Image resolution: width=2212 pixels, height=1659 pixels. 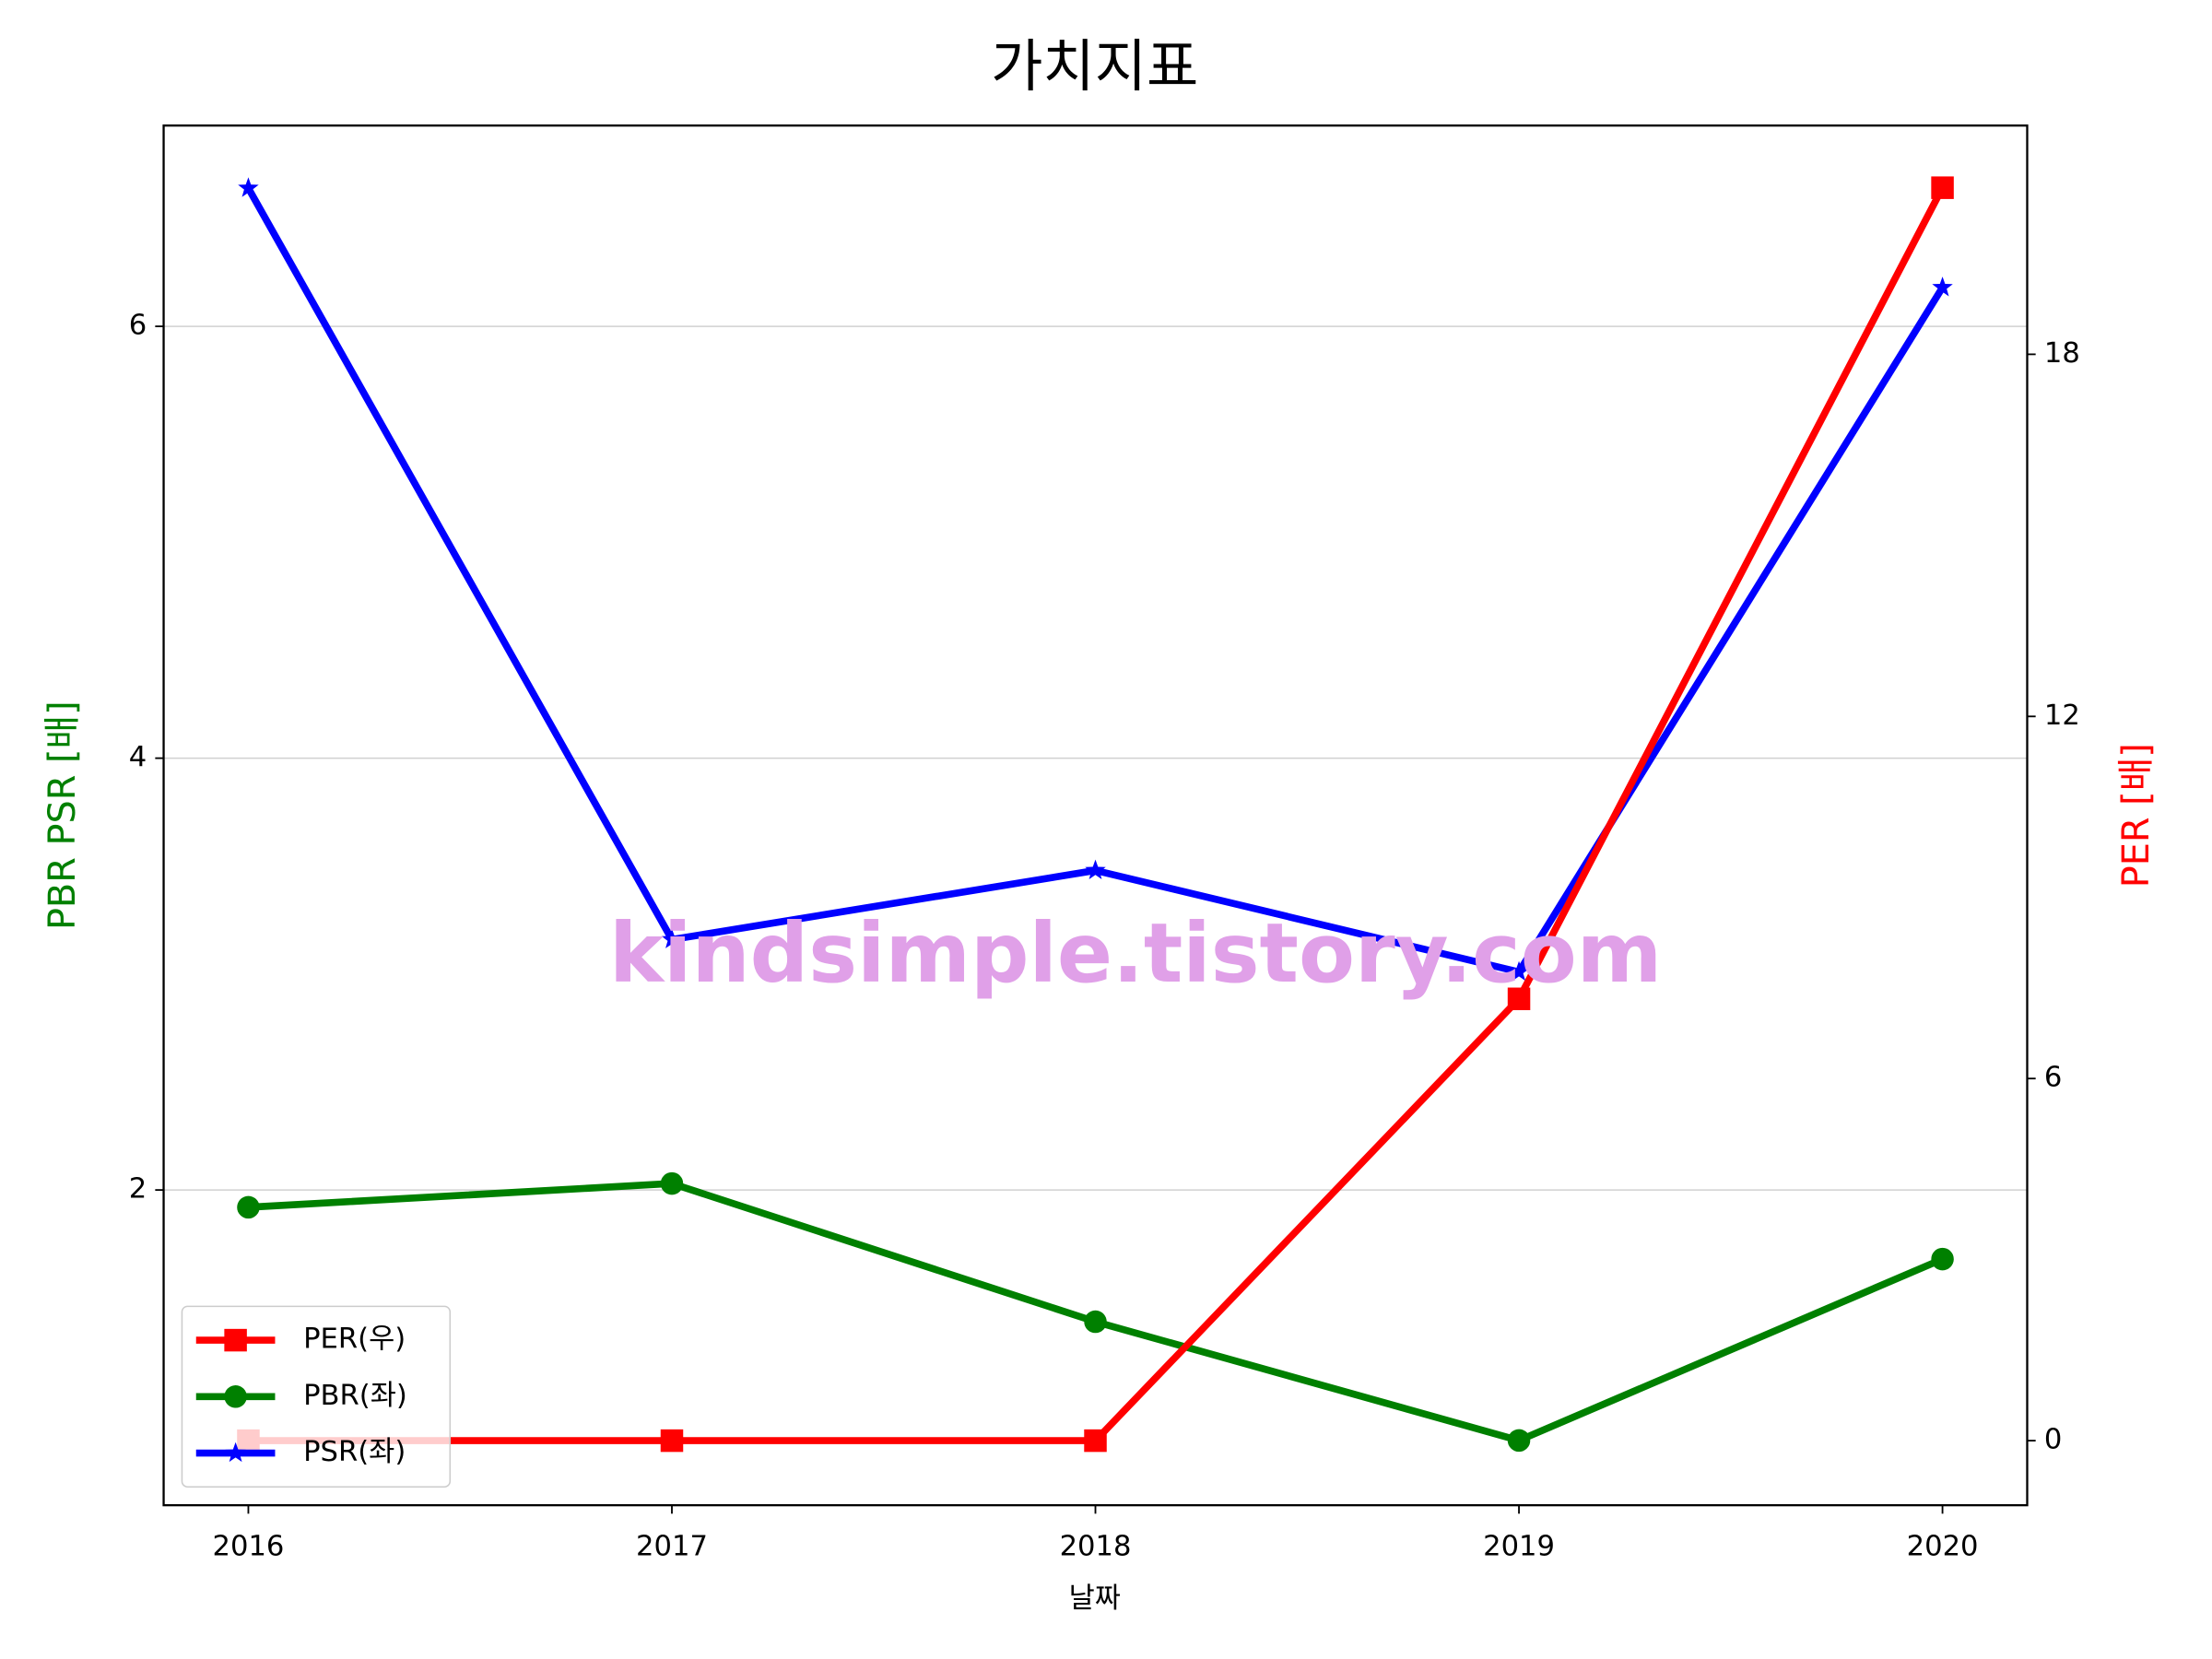 What do you see at coordinates (1135, 953) in the screenshot?
I see `watermark: kindsimple.tistory.com` at bounding box center [1135, 953].